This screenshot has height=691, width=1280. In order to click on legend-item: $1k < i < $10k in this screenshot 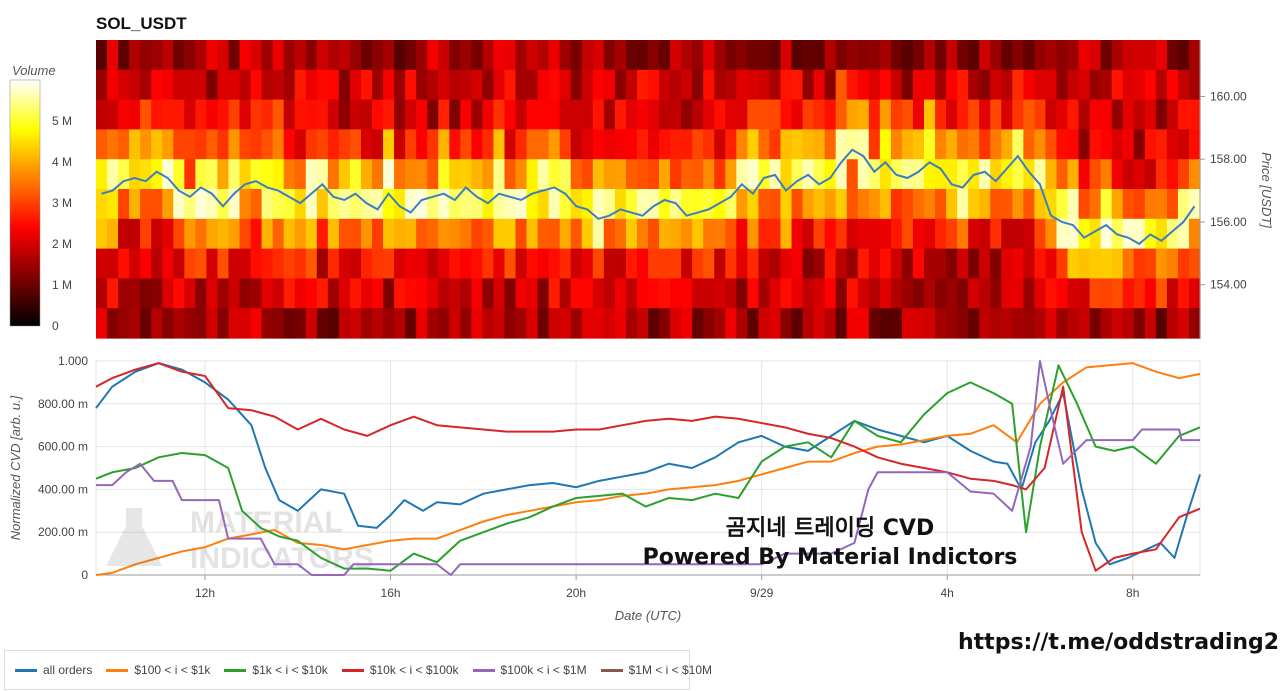, I will do `click(276, 670)`.